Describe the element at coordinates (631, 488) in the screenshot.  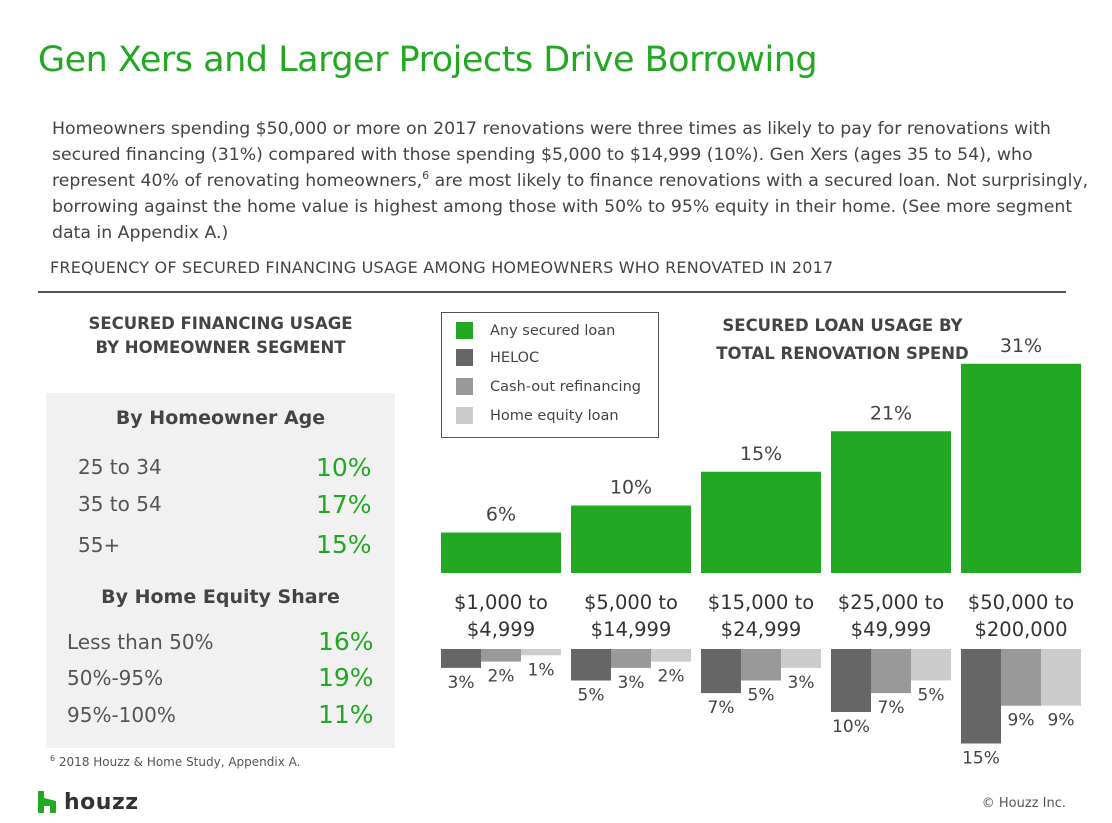
I see `any-secured-value-label: 10%` at that location.